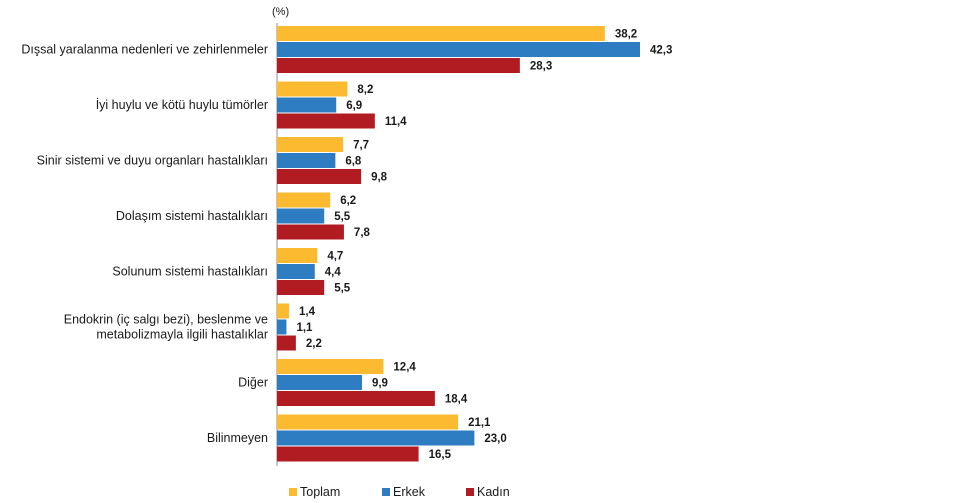 The height and width of the screenshot is (503, 978). I want to click on bar-kadın-5, so click(286, 343).